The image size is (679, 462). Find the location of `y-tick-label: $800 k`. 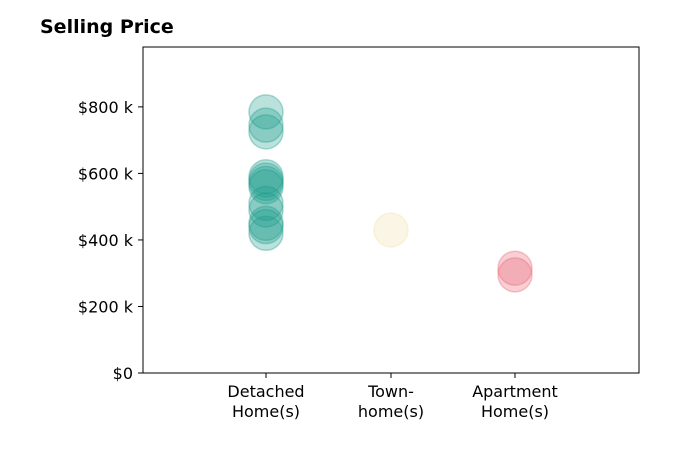

y-tick-label: $800 k is located at coordinates (106, 107).